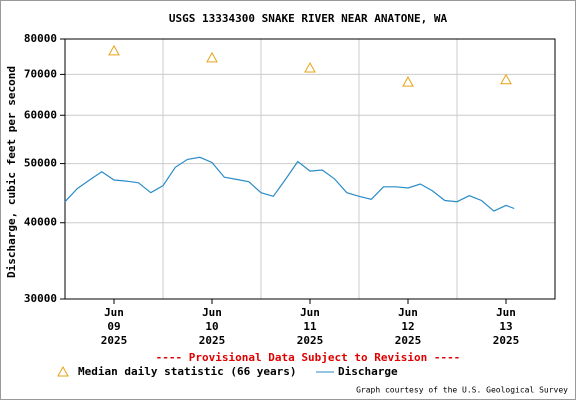  Describe the element at coordinates (211, 326) in the screenshot. I see `x-tick-label: 10` at that location.